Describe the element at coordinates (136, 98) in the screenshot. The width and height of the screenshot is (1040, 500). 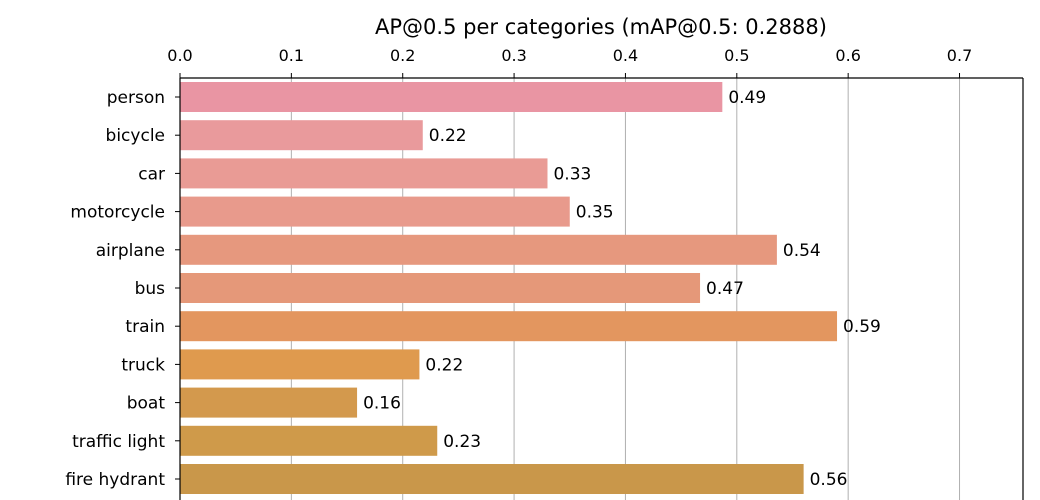
I see `category-label: person` at that location.